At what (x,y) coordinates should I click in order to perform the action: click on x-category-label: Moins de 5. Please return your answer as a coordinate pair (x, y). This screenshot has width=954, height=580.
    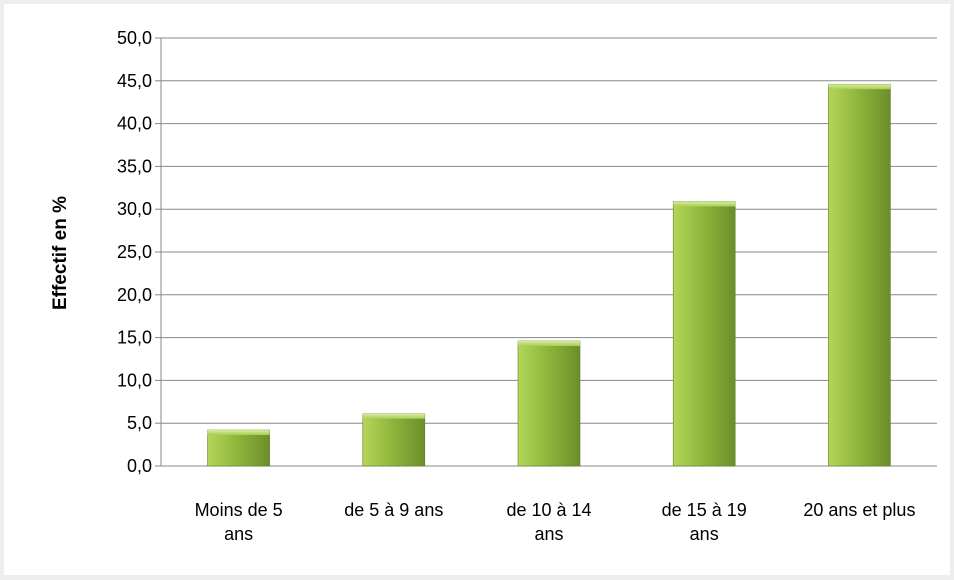
    Looking at the image, I should click on (239, 510).